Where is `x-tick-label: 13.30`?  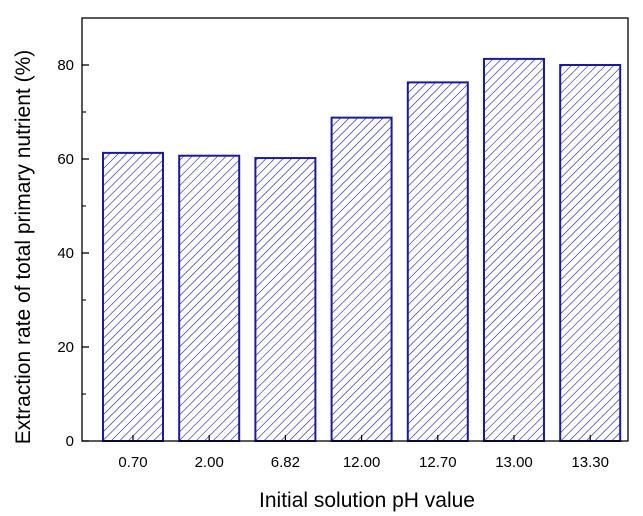 x-tick-label: 13.30 is located at coordinates (590, 462).